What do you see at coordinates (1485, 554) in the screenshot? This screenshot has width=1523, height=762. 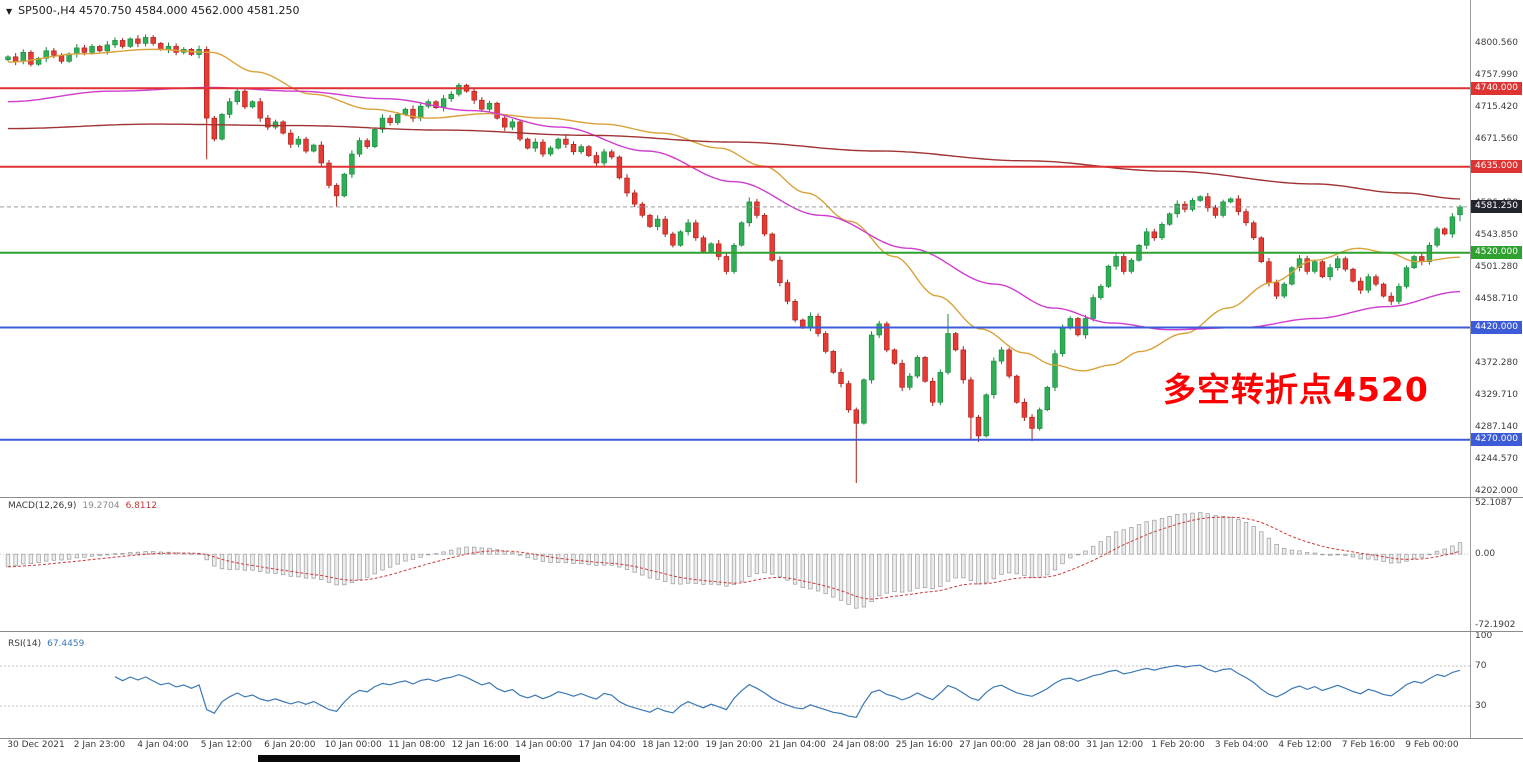 I see `macd-axis-label: 0.00` at bounding box center [1485, 554].